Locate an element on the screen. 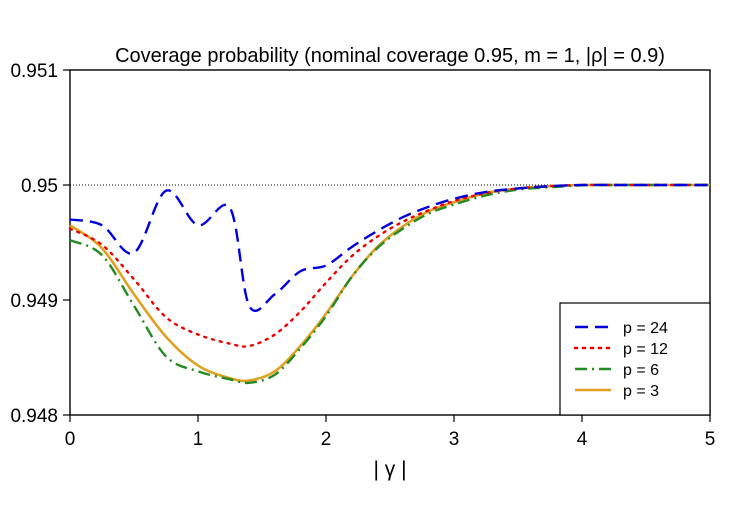 The image size is (747, 510). legend-label: p = 6 is located at coordinates (641, 370).